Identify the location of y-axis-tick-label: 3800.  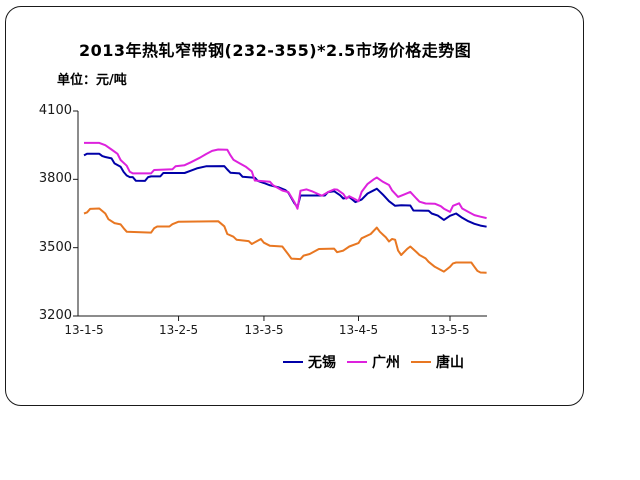
(55, 179).